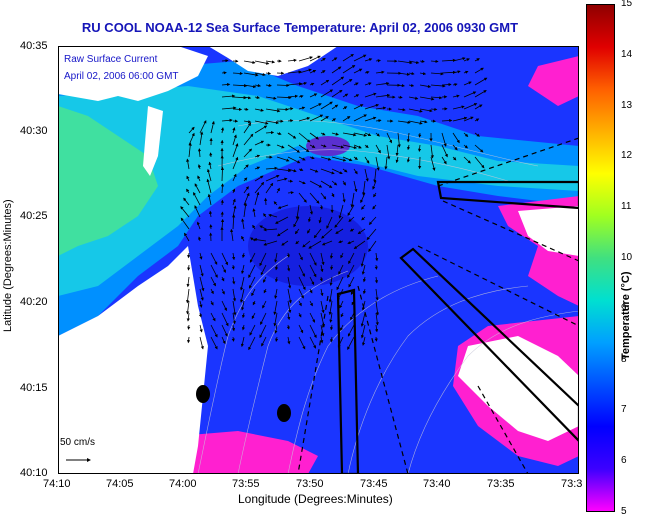 The width and height of the screenshot is (651, 519). Describe the element at coordinates (78, 442) in the screenshot. I see `scale-label: 50 cm/s` at that location.